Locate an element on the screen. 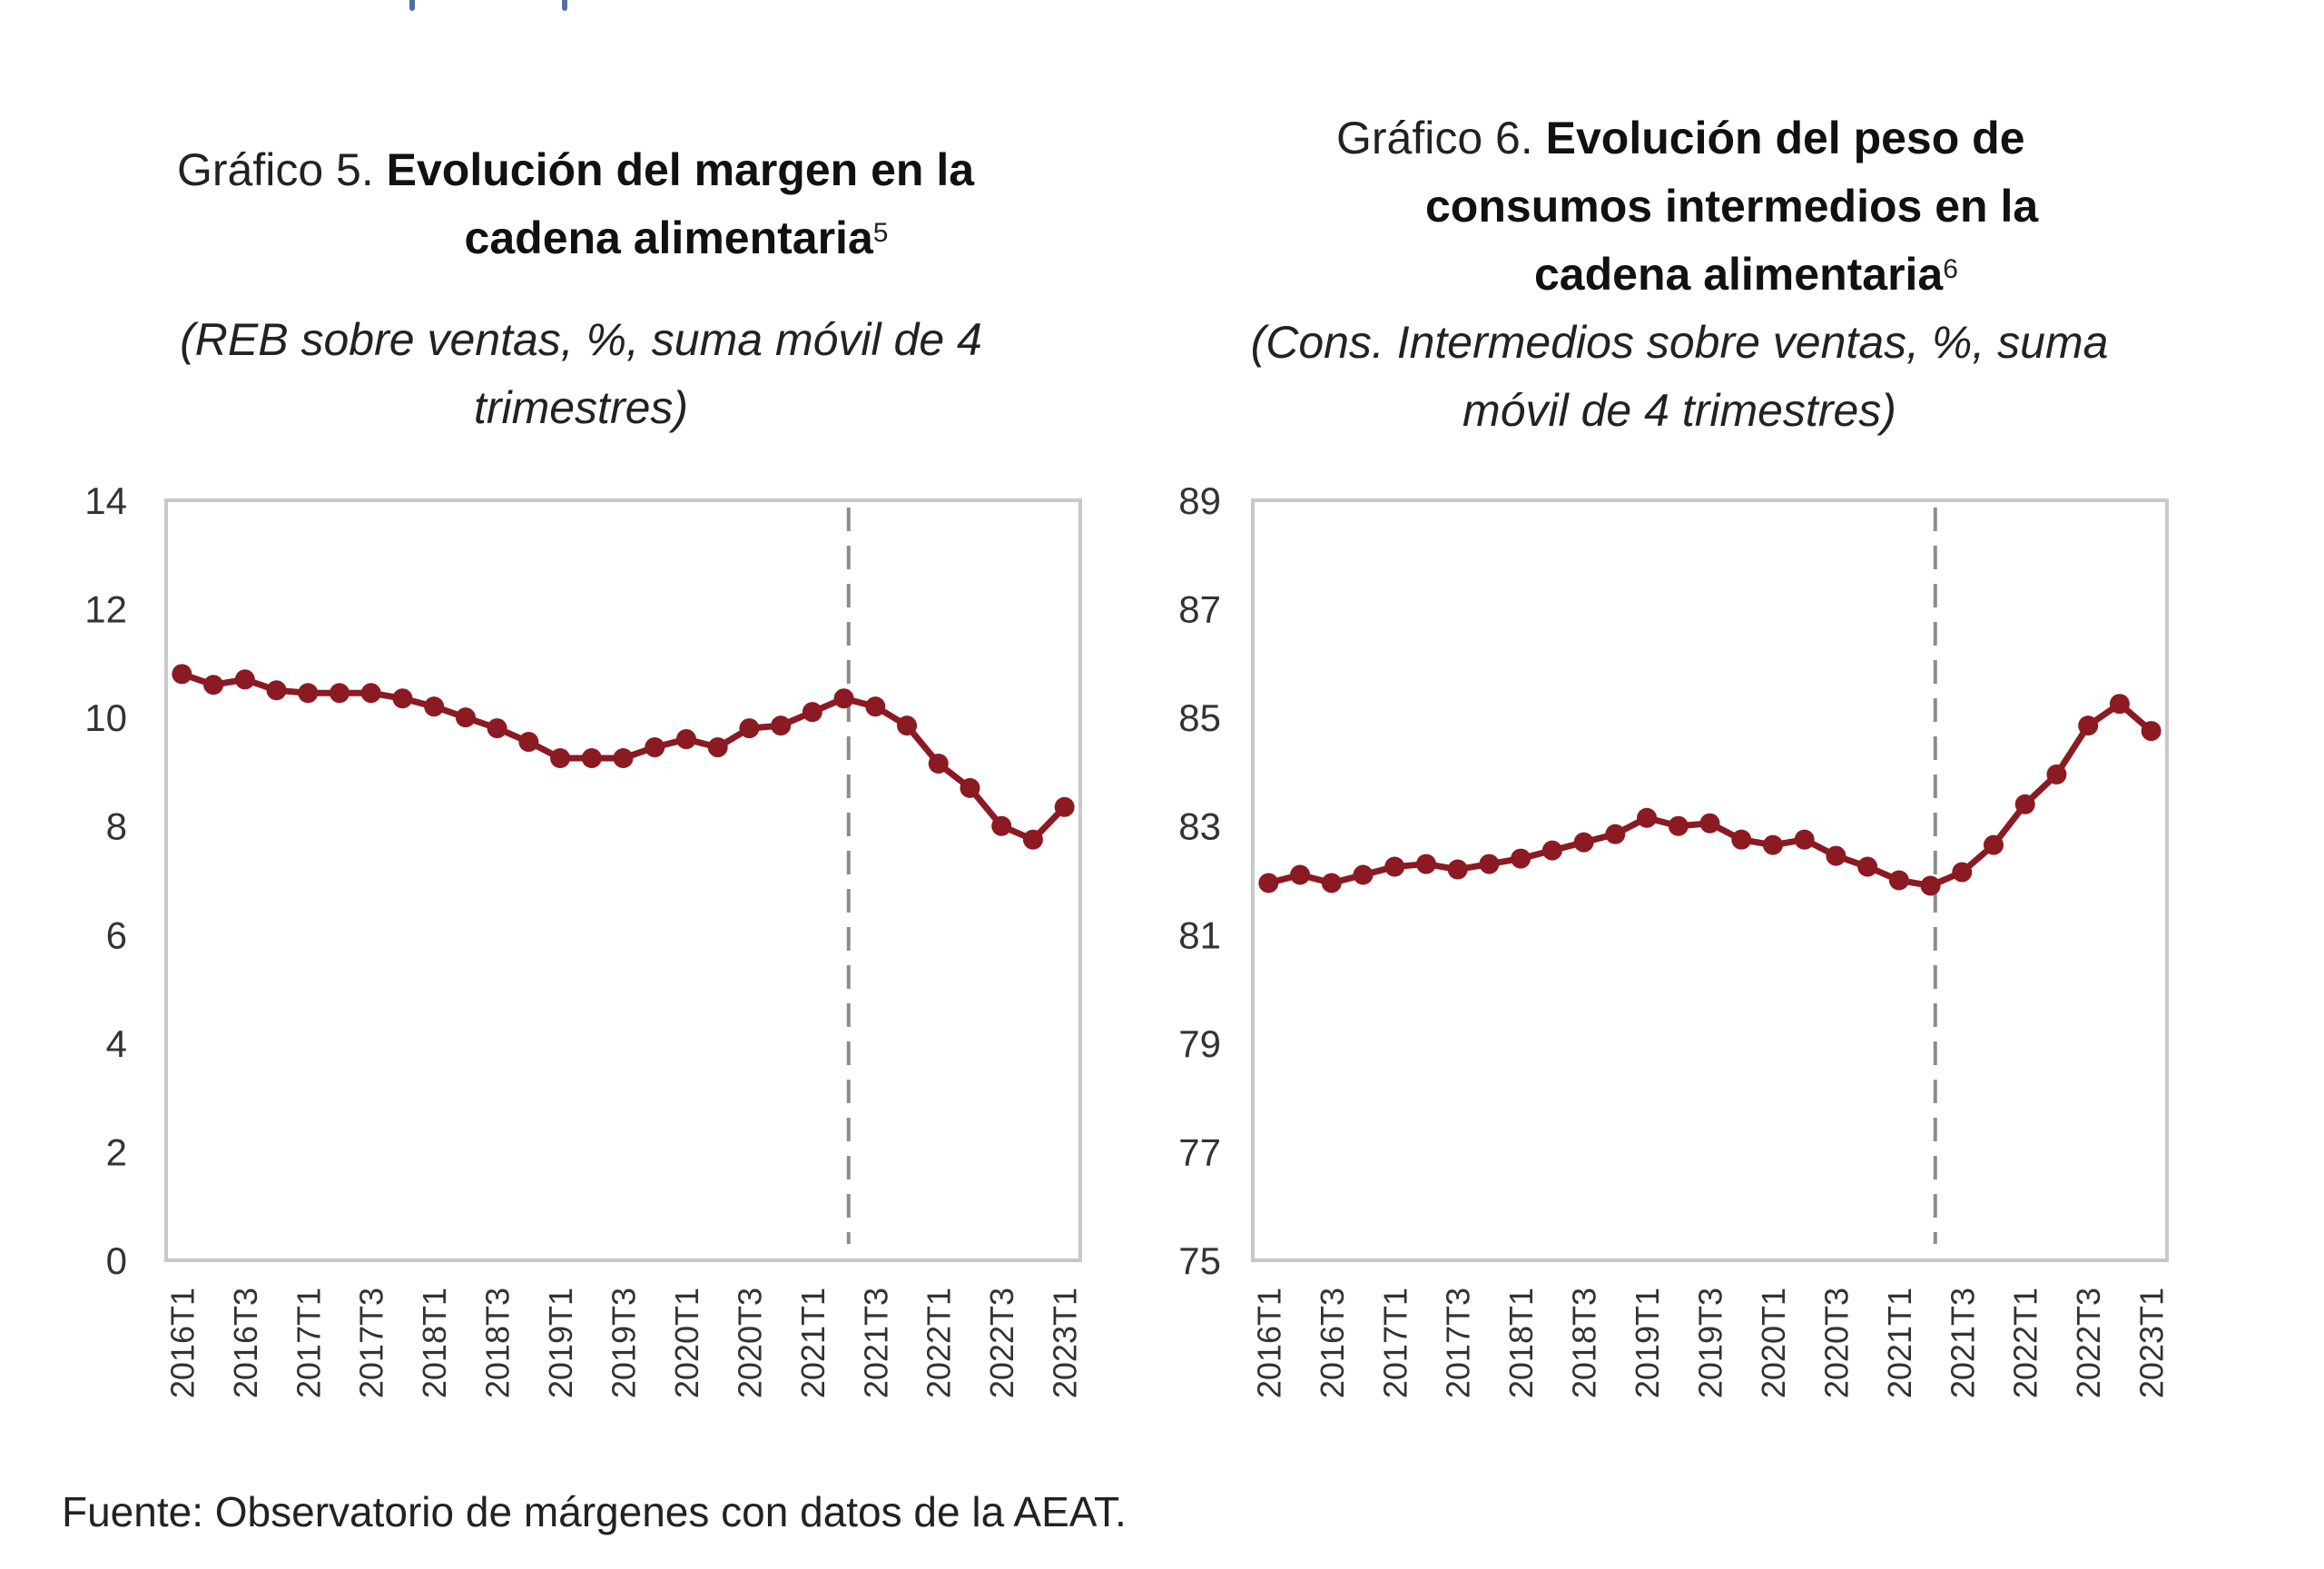 Image resolution: width=2324 pixels, height=1569 pixels. chart1-title-prefix: Gráfico 5. is located at coordinates (282, 169).